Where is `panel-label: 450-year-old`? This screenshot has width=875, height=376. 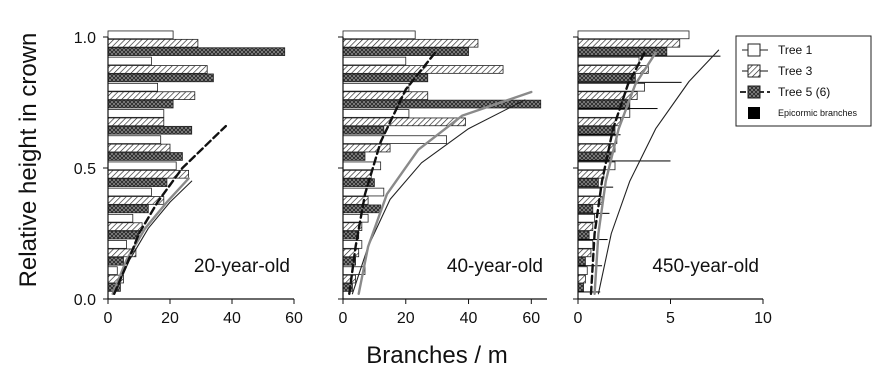
panel-label: 450-year-old is located at coordinates (705, 266).